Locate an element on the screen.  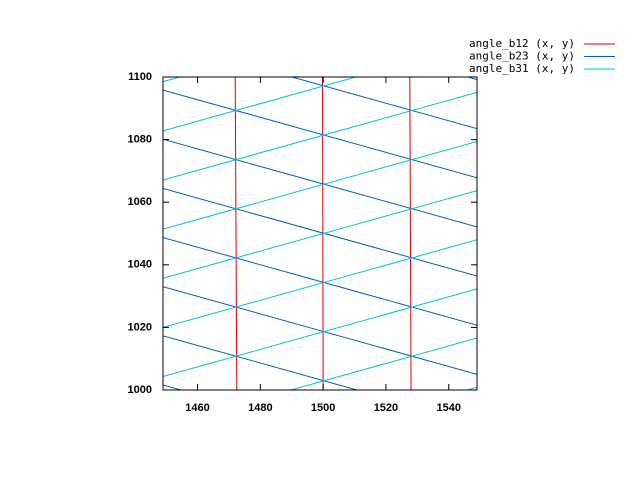
x-tick-label: 1500 is located at coordinates (323, 408).